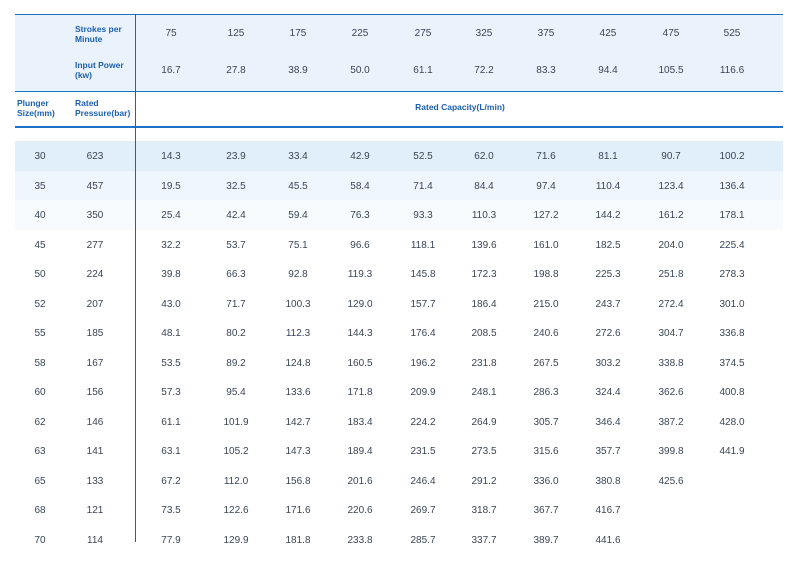 Image resolution: width=800 pixels, height=563 pixels. What do you see at coordinates (171, 186) in the screenshot?
I see `capacity-cell: 19.5` at bounding box center [171, 186].